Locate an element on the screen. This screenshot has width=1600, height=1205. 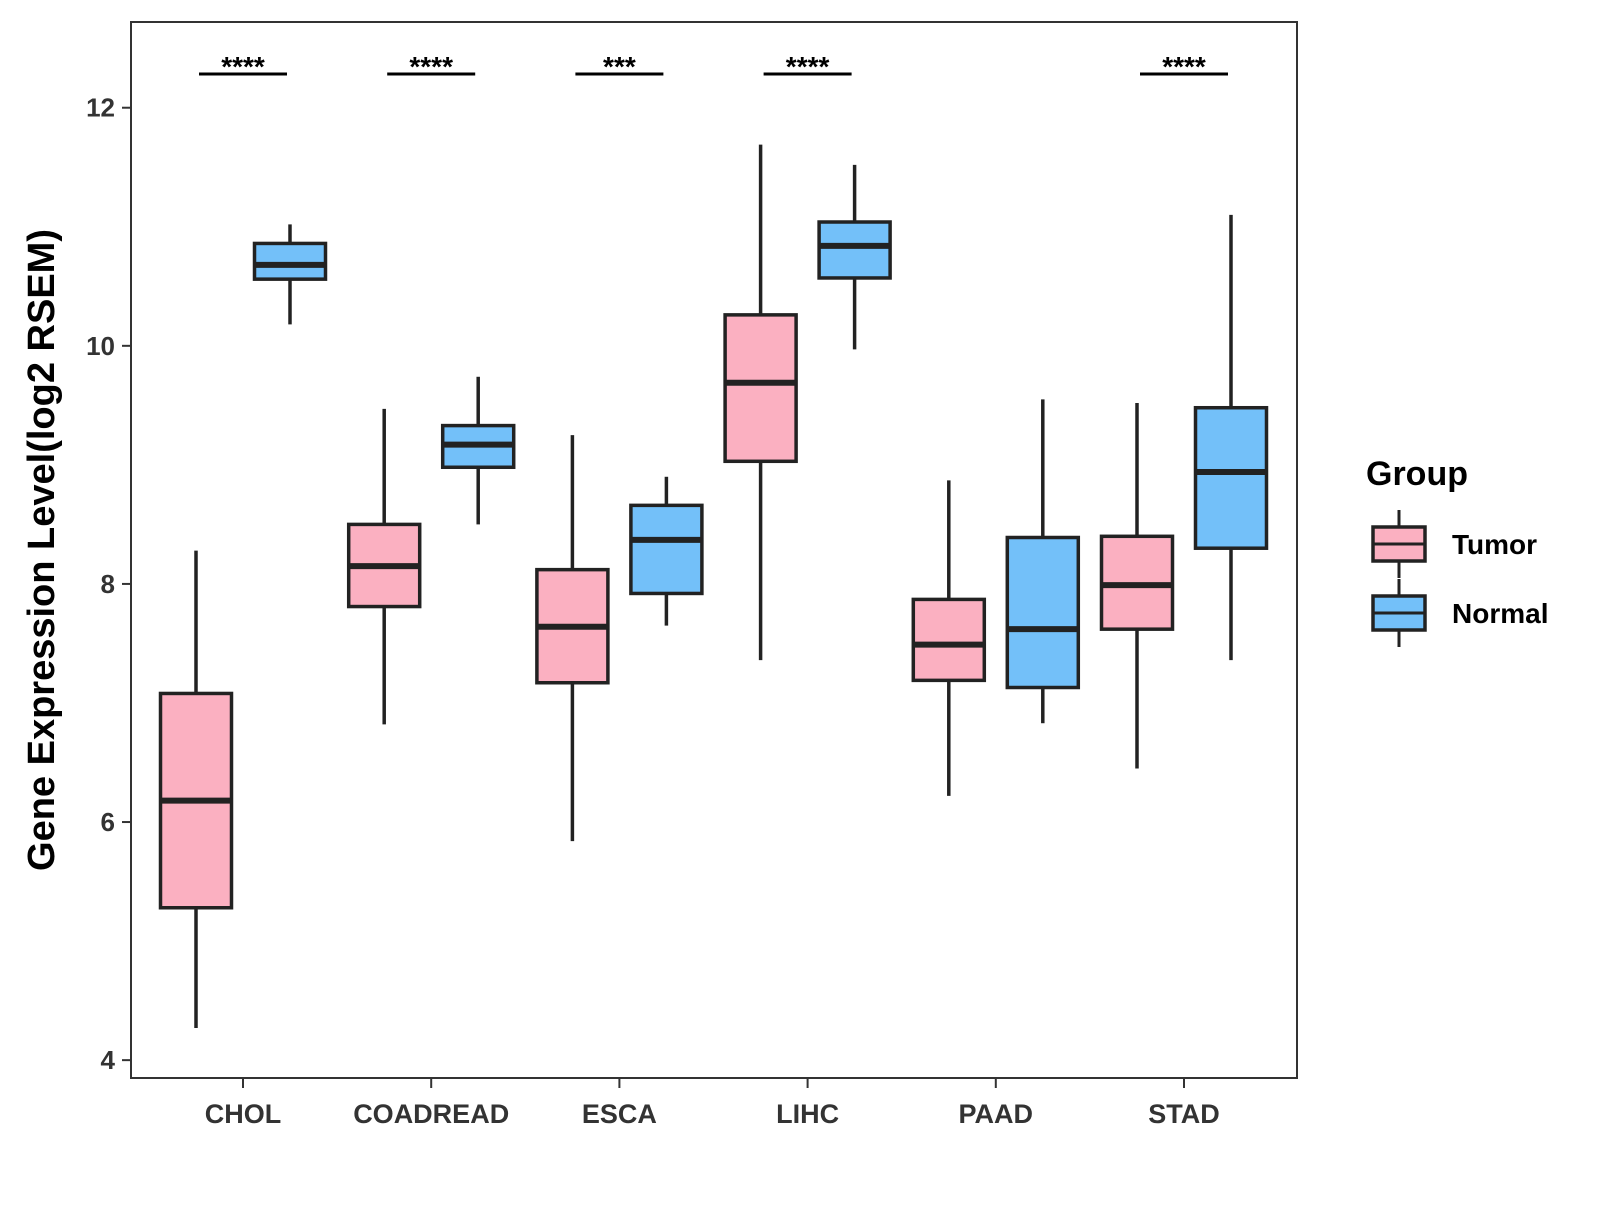
significance-layer: **** **** *** **** **** is located at coordinates (713, 66).